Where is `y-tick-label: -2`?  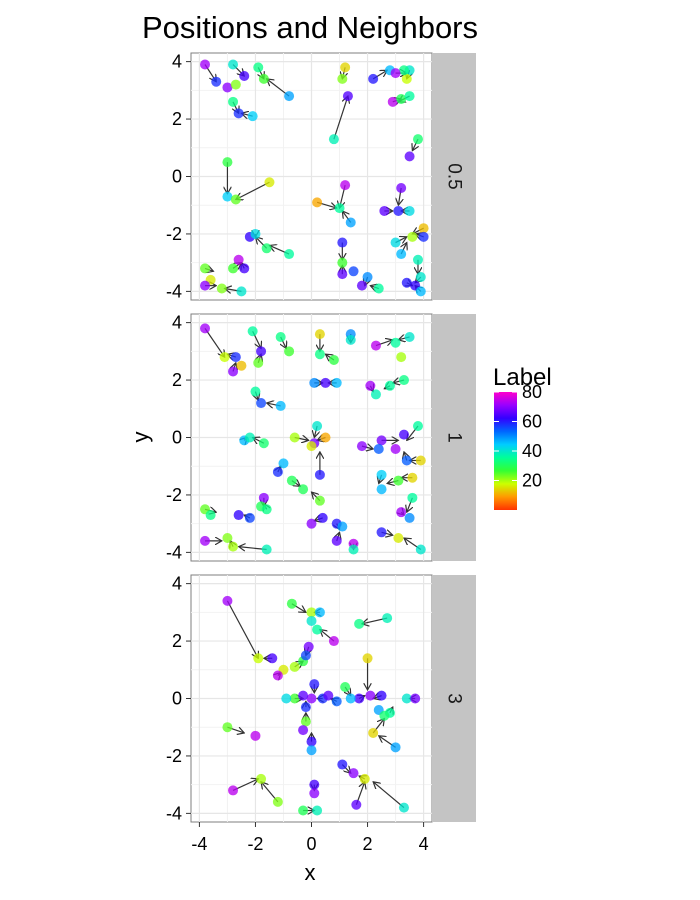
y-tick-label: -2 is located at coordinates (174, 756).